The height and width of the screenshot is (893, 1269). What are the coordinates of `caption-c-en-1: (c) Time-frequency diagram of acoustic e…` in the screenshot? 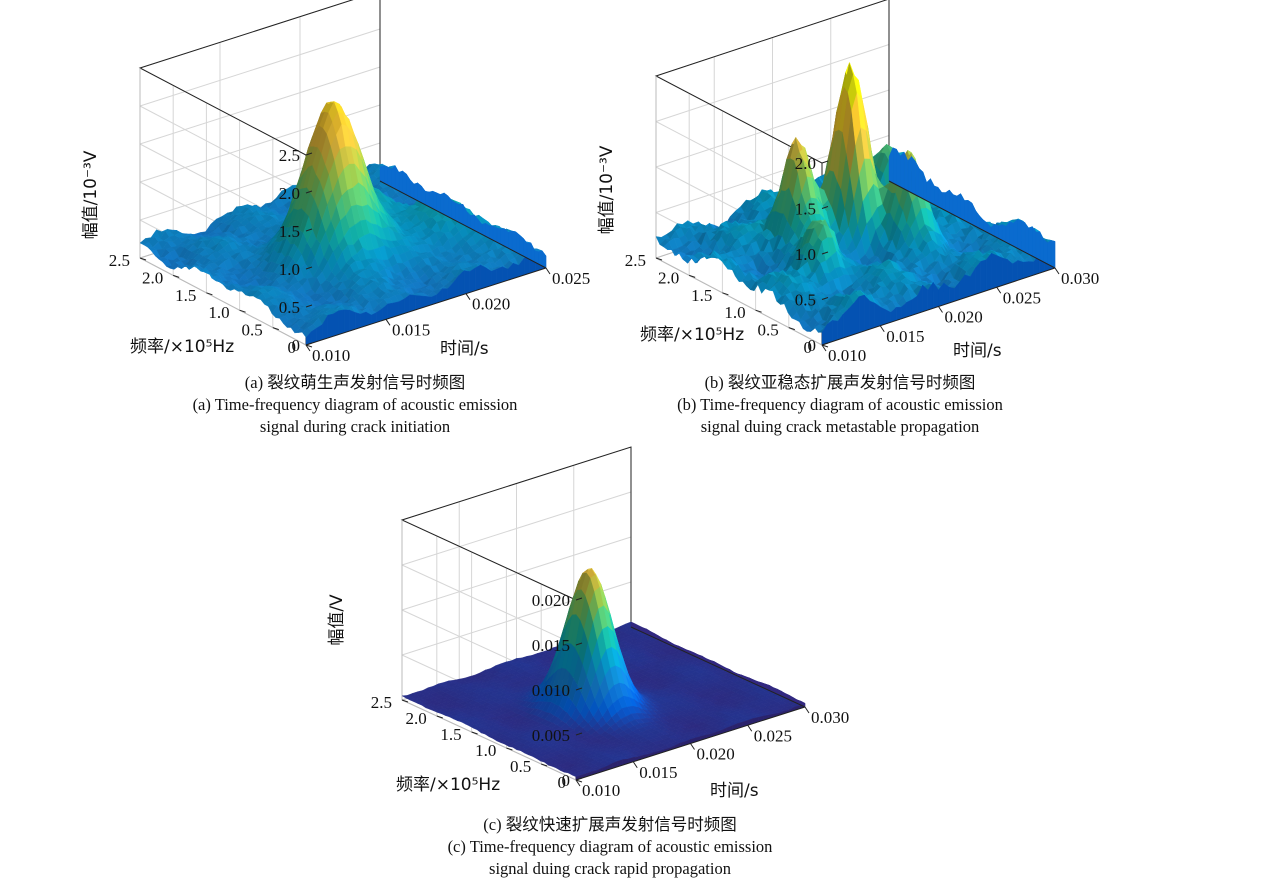 It's located at (610, 846).